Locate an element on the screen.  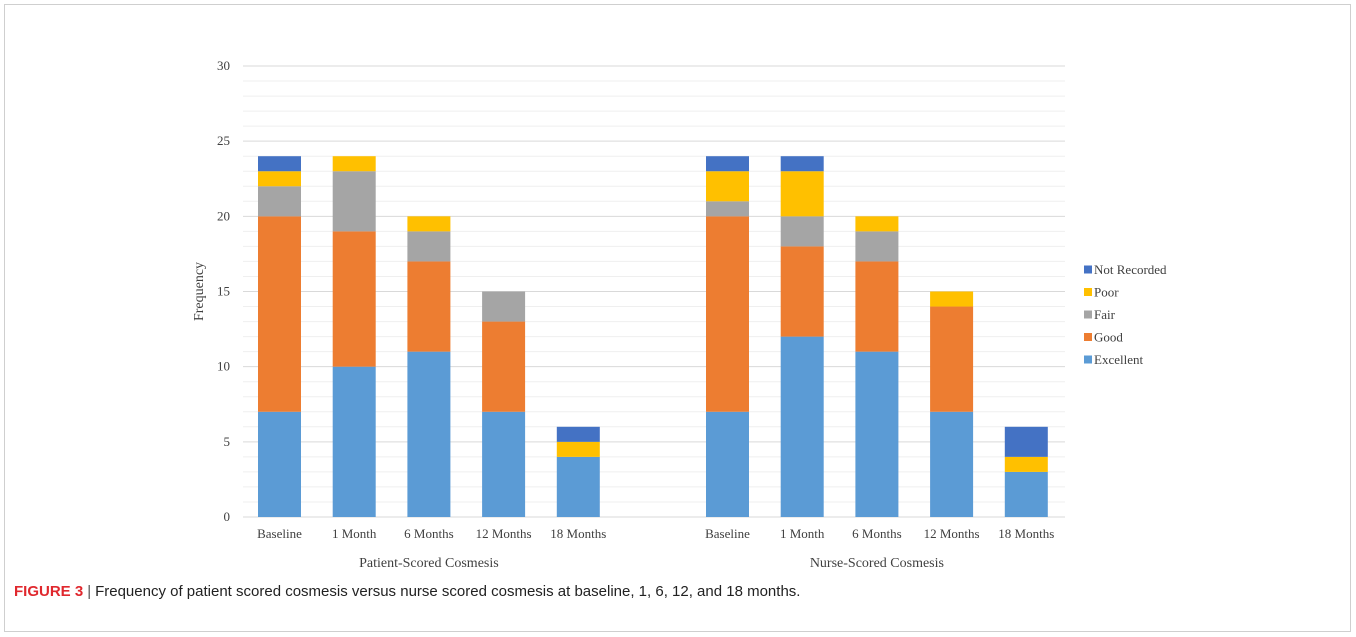
legend: Not Recorded Poor Fair Good Excellent is located at coordinates (1125, 314).